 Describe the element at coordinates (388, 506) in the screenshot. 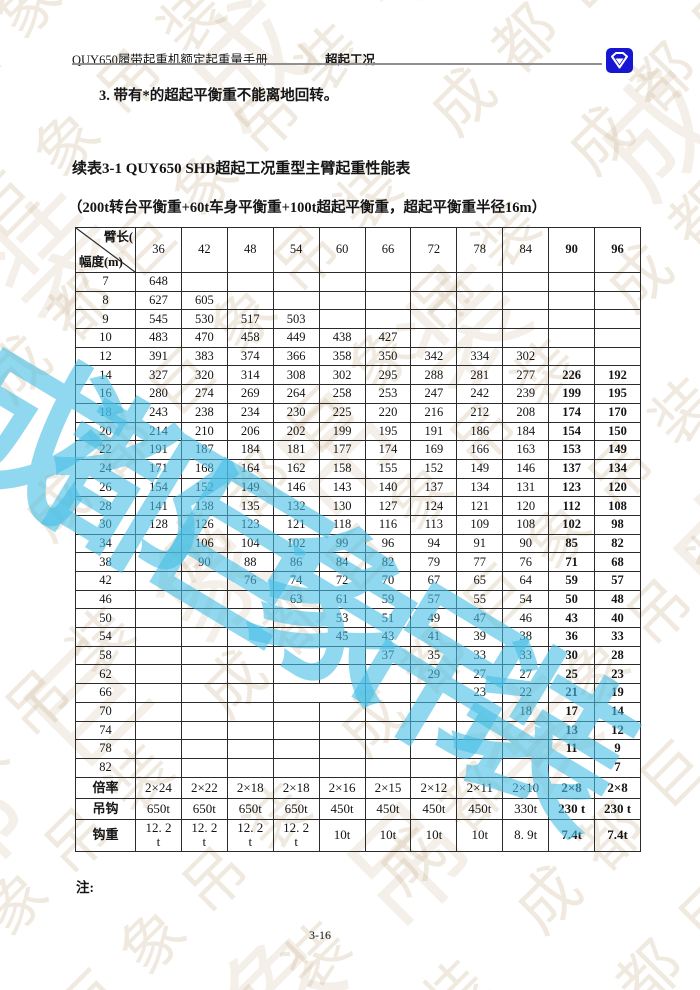

I see `capacity-cell: 127` at that location.